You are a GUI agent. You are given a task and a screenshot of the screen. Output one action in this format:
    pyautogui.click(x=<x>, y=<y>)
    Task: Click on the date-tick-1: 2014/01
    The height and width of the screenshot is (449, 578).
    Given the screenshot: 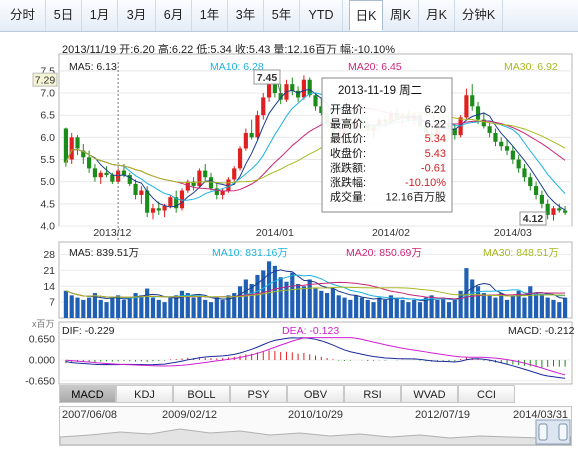 What is the action you would take?
    pyautogui.click(x=275, y=233)
    